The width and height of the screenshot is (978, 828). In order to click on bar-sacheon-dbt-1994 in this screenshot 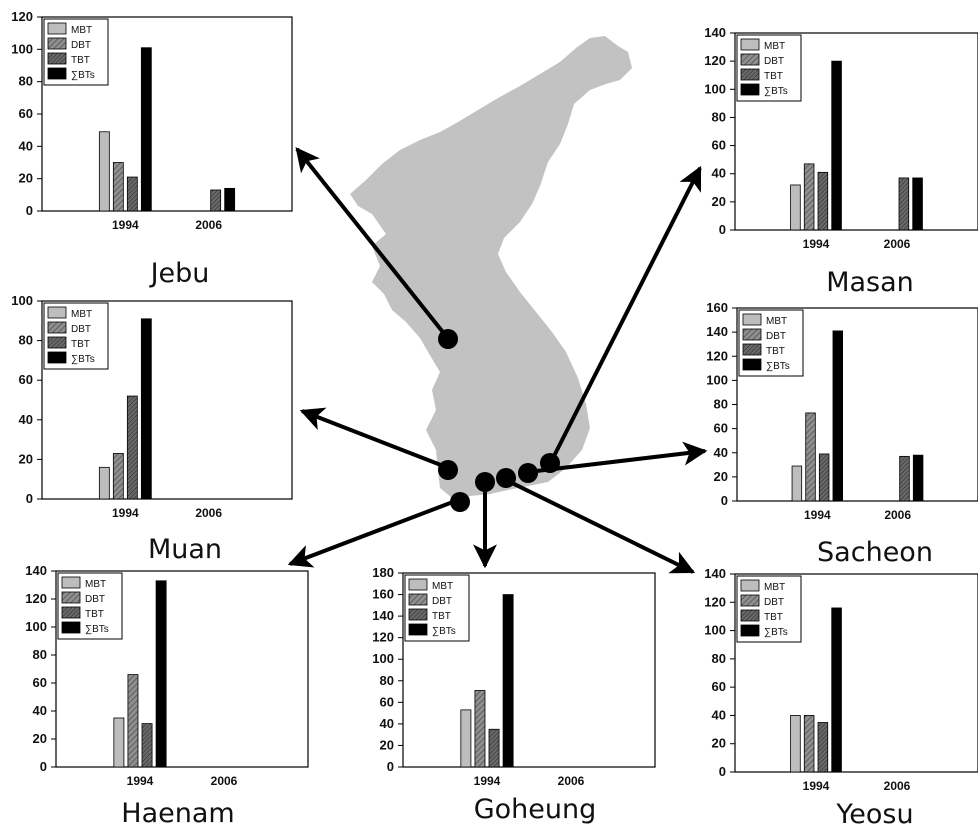, I will do `click(810, 457)`.